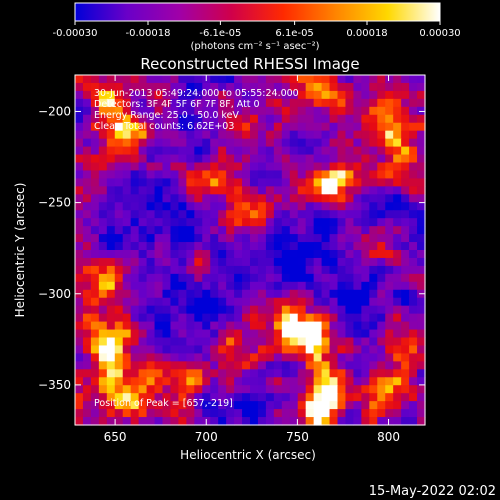 This screenshot has width=500, height=500. I want to click on annotation-detectors: Detectors: 3F 4F 5F 6F 7F 8F, Att 0, so click(177, 104).